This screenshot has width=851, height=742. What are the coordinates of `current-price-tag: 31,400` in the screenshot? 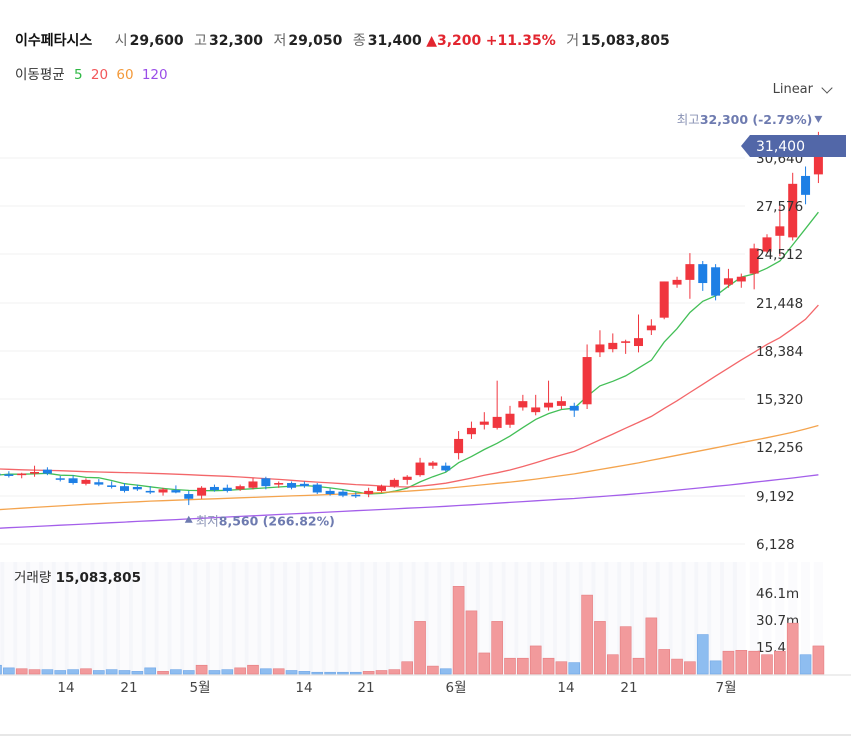 It's located at (793, 146).